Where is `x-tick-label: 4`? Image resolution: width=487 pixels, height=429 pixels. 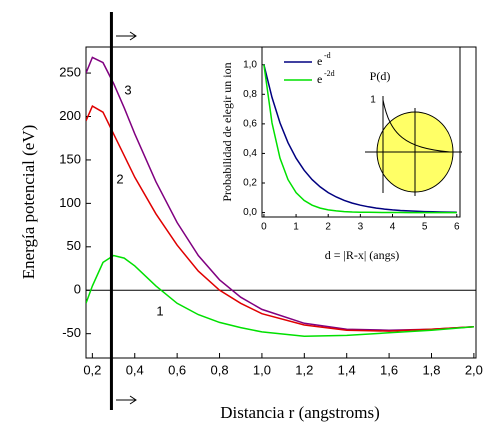
x-tick-label: 4 is located at coordinates (393, 227).